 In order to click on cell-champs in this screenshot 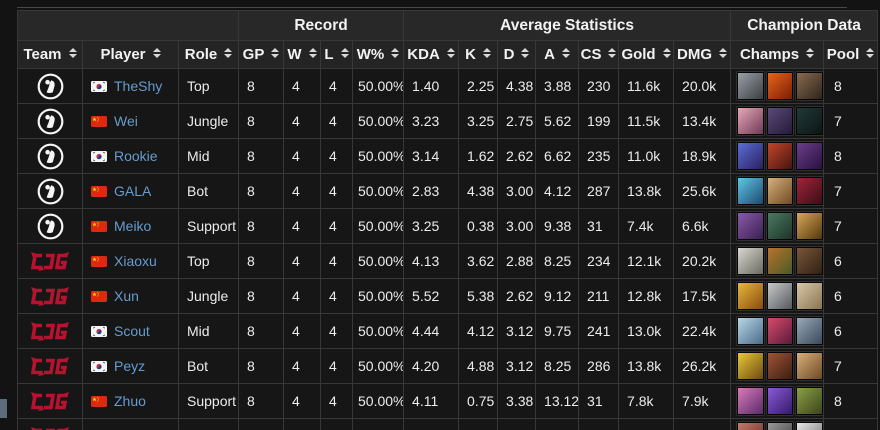, I will do `click(777, 331)`.